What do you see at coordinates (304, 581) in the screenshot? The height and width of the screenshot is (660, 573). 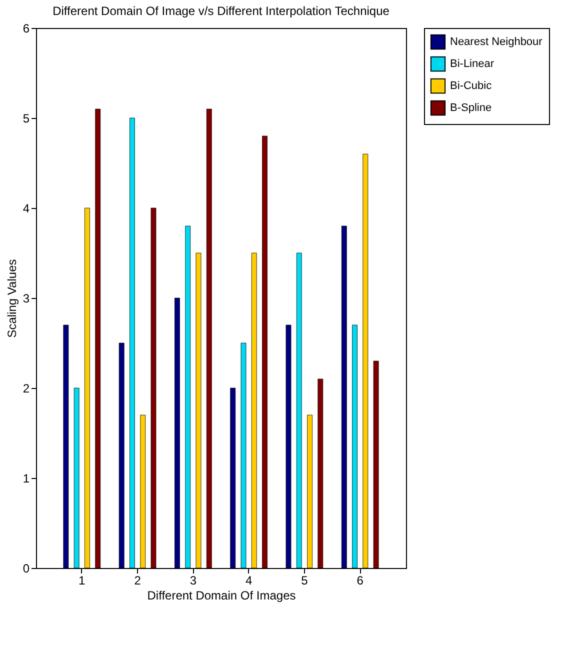 I see `x-tick-label: 5` at bounding box center [304, 581].